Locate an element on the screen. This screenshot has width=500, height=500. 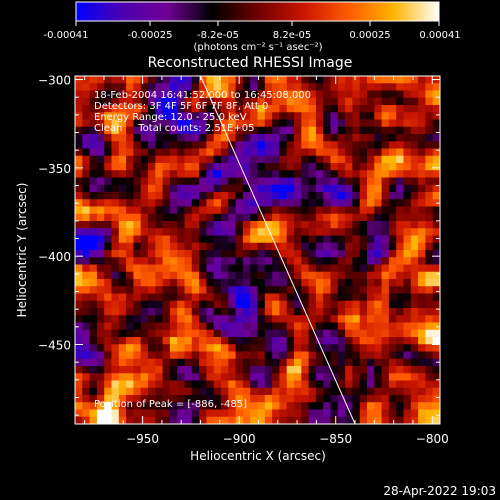
annotation-clean: Clean Total counts: 2.51E+05 is located at coordinates (174, 128).